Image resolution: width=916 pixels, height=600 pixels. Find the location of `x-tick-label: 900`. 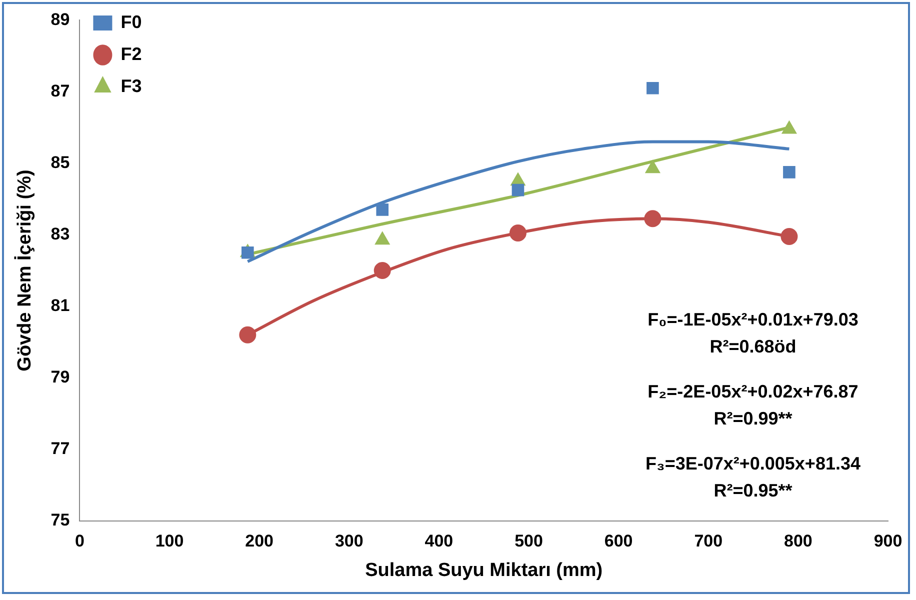

x-tick-label: 900 is located at coordinates (888, 541).